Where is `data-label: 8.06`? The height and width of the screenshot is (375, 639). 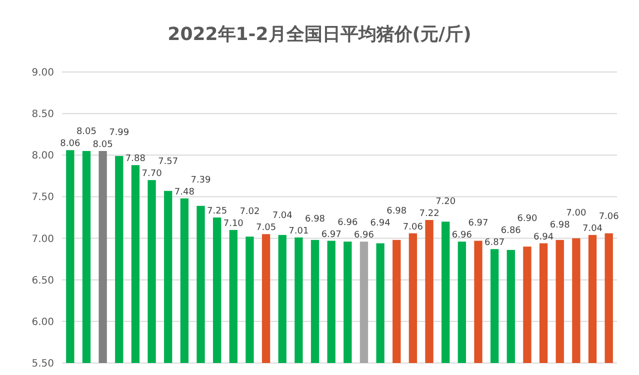
data-label: 8.06 is located at coordinates (70, 144).